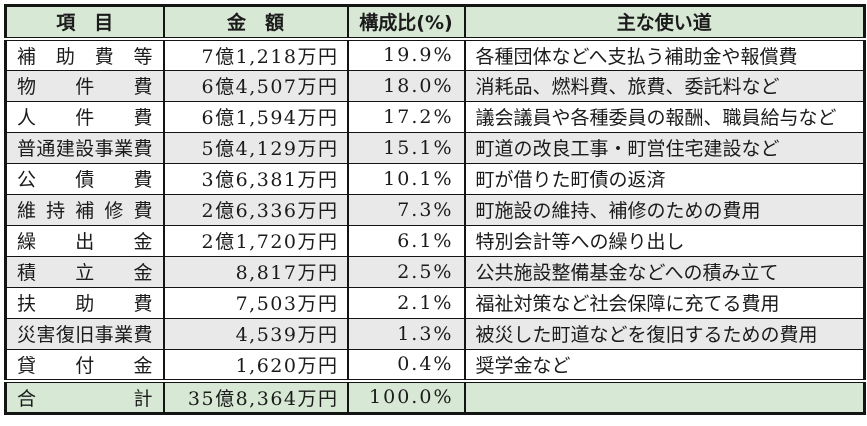  What do you see at coordinates (406, 23) in the screenshot?
I see `header-ratio: 構成比(%)` at bounding box center [406, 23].